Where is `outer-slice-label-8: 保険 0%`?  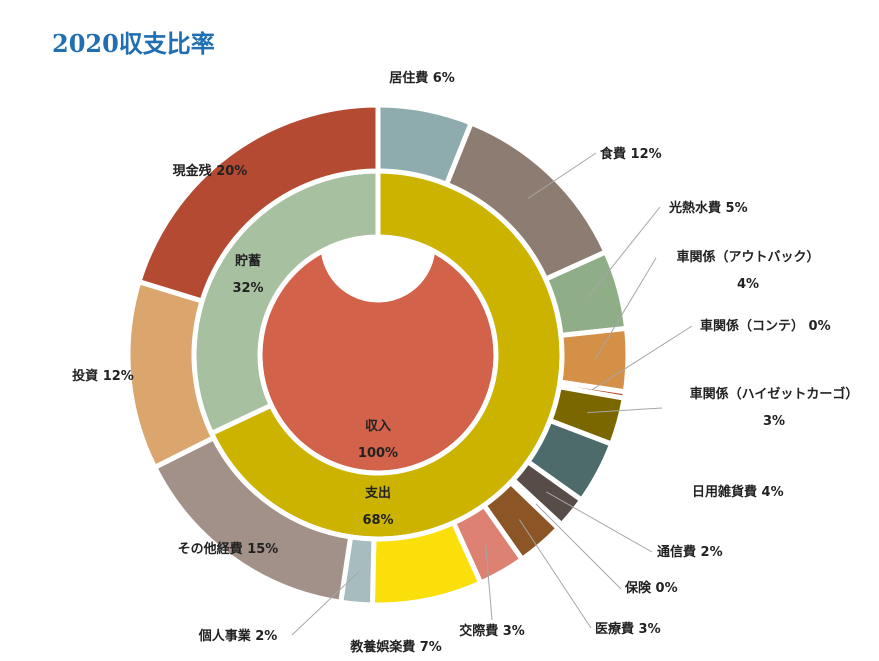 outer-slice-label-8: 保険 0% is located at coordinates (651, 588).